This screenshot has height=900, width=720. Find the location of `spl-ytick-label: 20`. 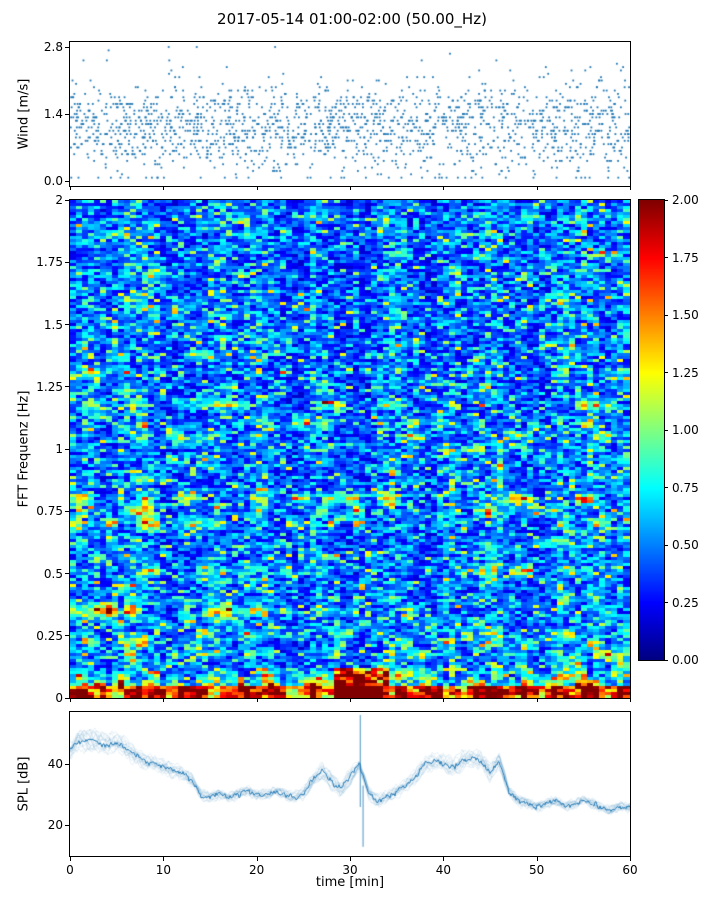

spl-ytick-label: 20 is located at coordinates (55, 825).